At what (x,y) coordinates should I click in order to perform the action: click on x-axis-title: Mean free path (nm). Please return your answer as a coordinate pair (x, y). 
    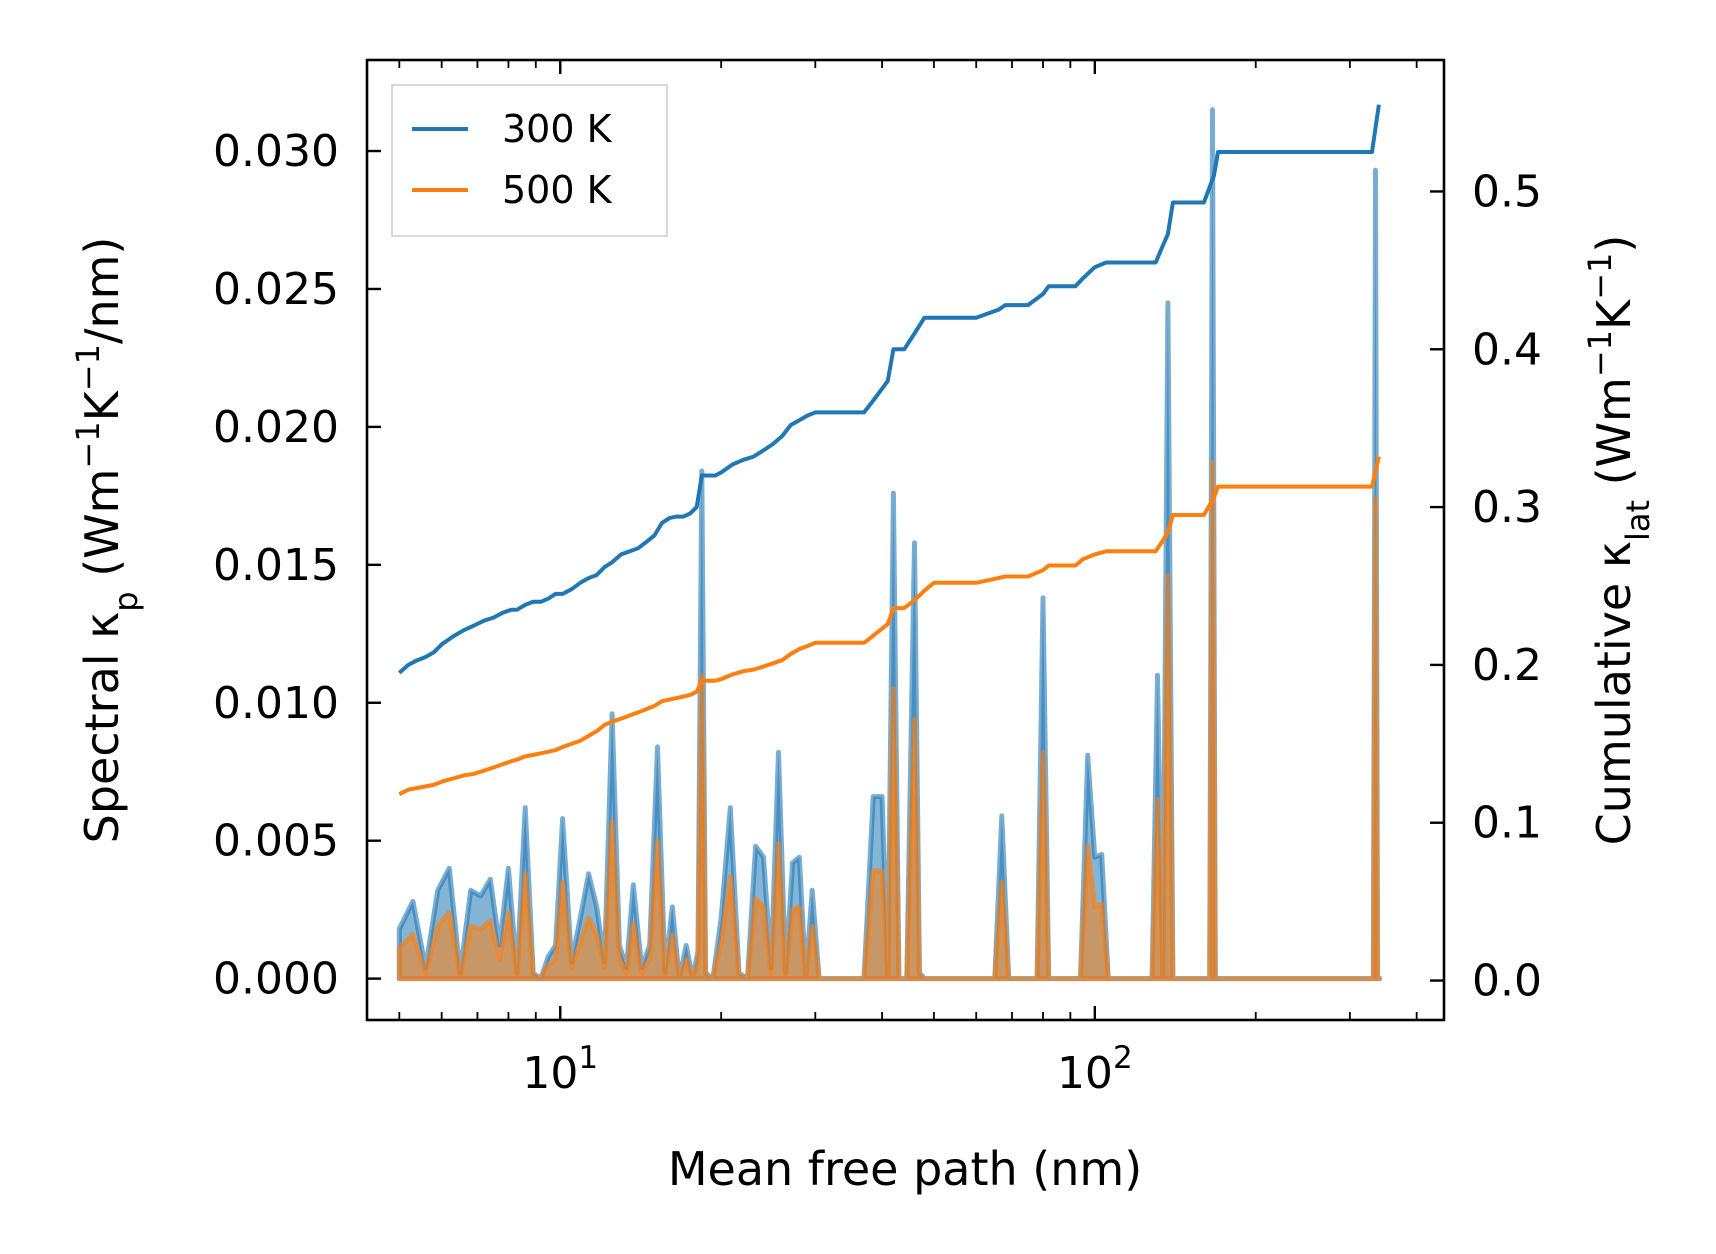
    Looking at the image, I should click on (905, 1169).